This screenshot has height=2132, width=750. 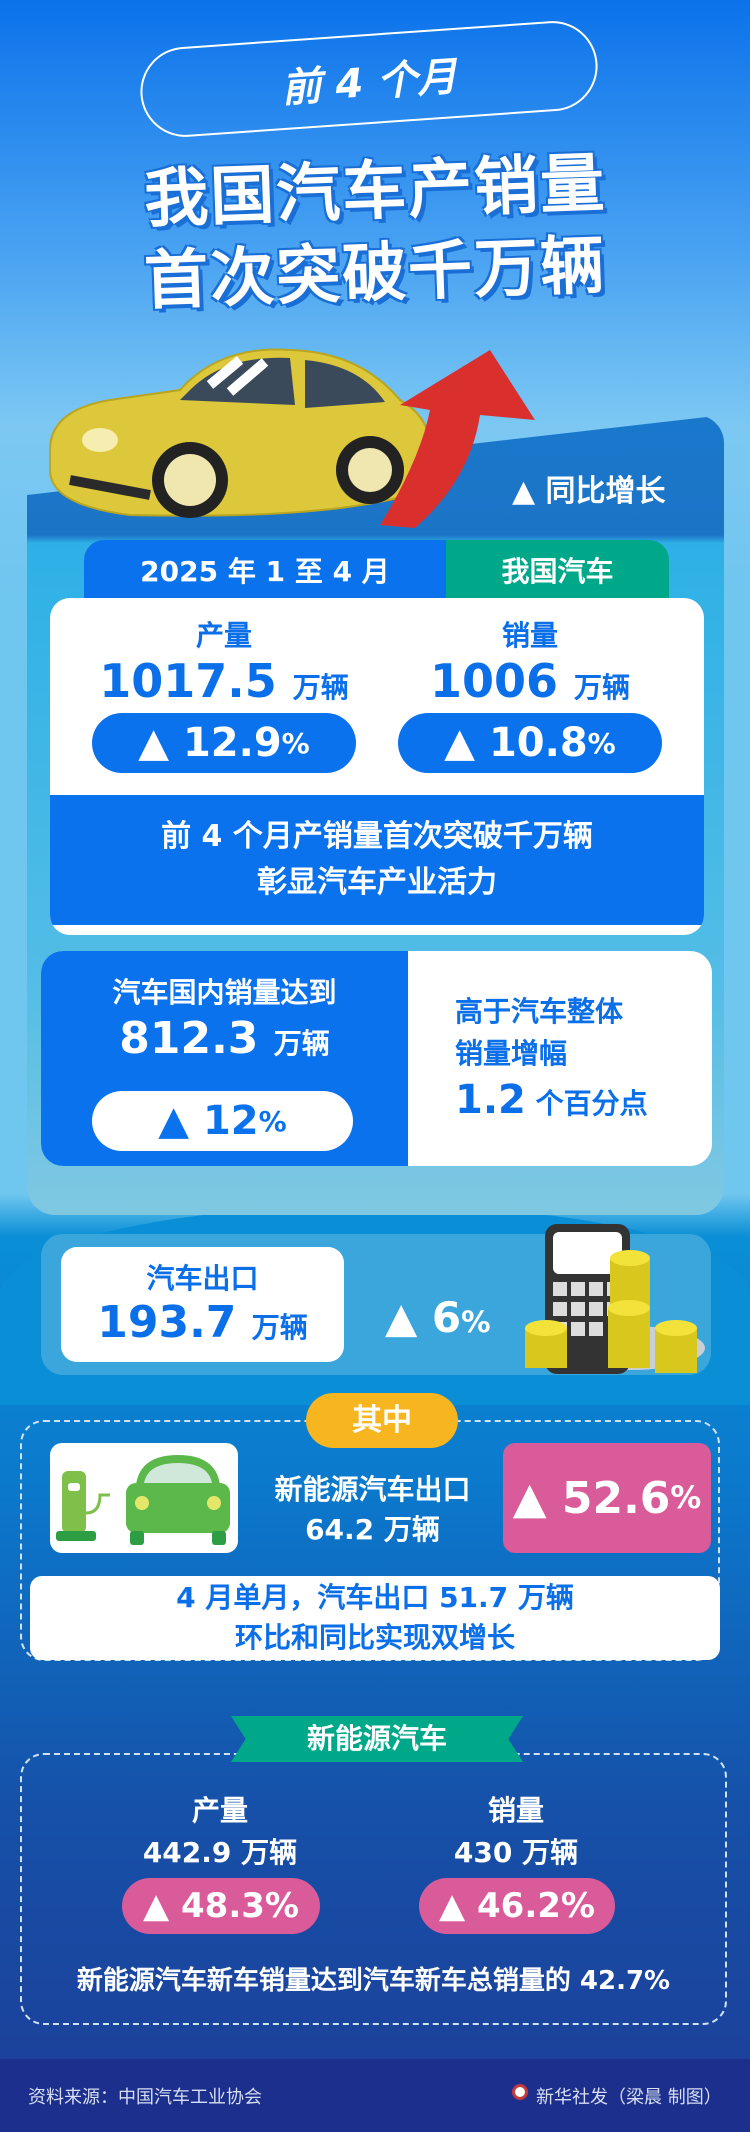 I want to click on sales-label: 销量, so click(x=529, y=635).